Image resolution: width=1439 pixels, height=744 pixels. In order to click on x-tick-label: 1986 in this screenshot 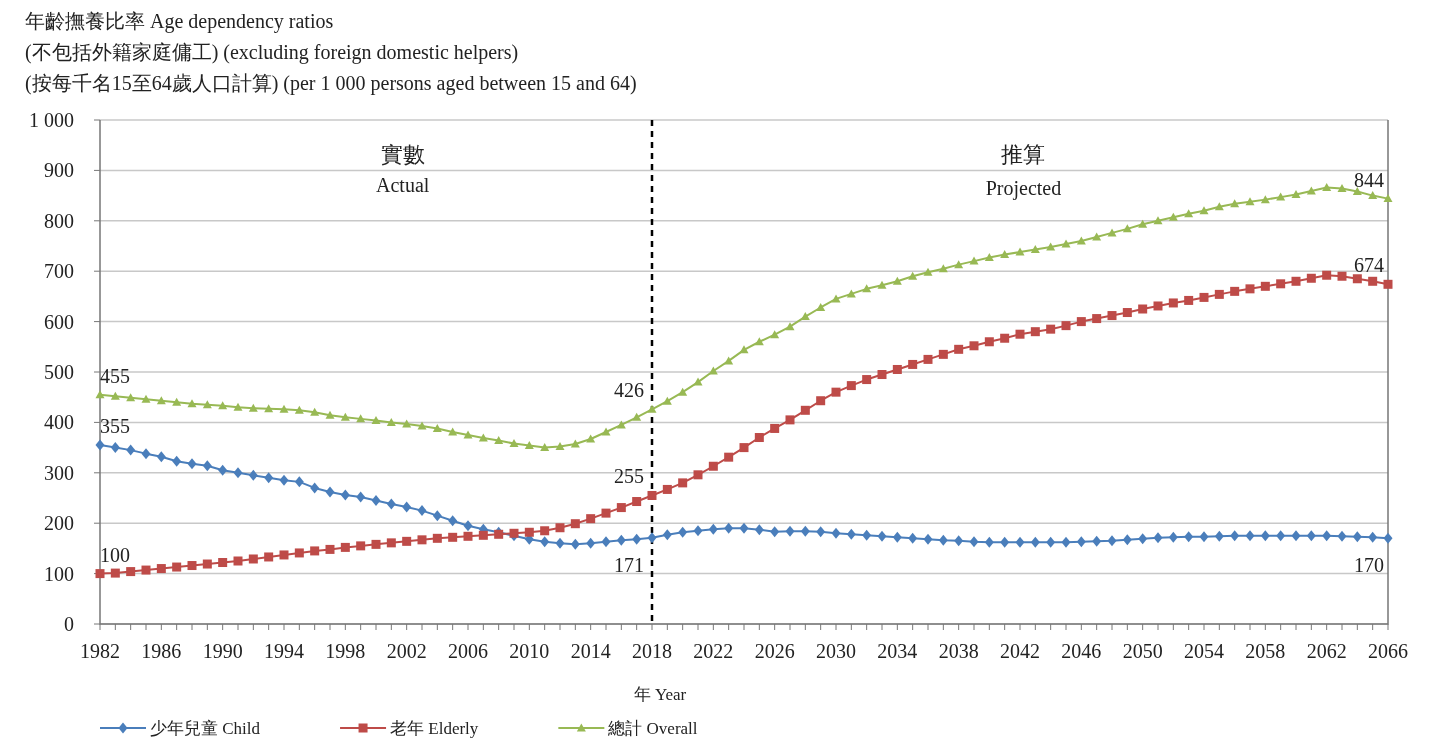, I will do `click(161, 651)`.